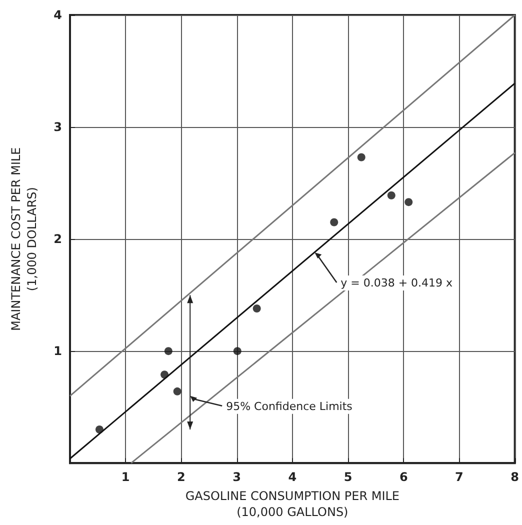  Describe the element at coordinates (403, 477) in the screenshot. I see `x-tick-label: 6` at that location.